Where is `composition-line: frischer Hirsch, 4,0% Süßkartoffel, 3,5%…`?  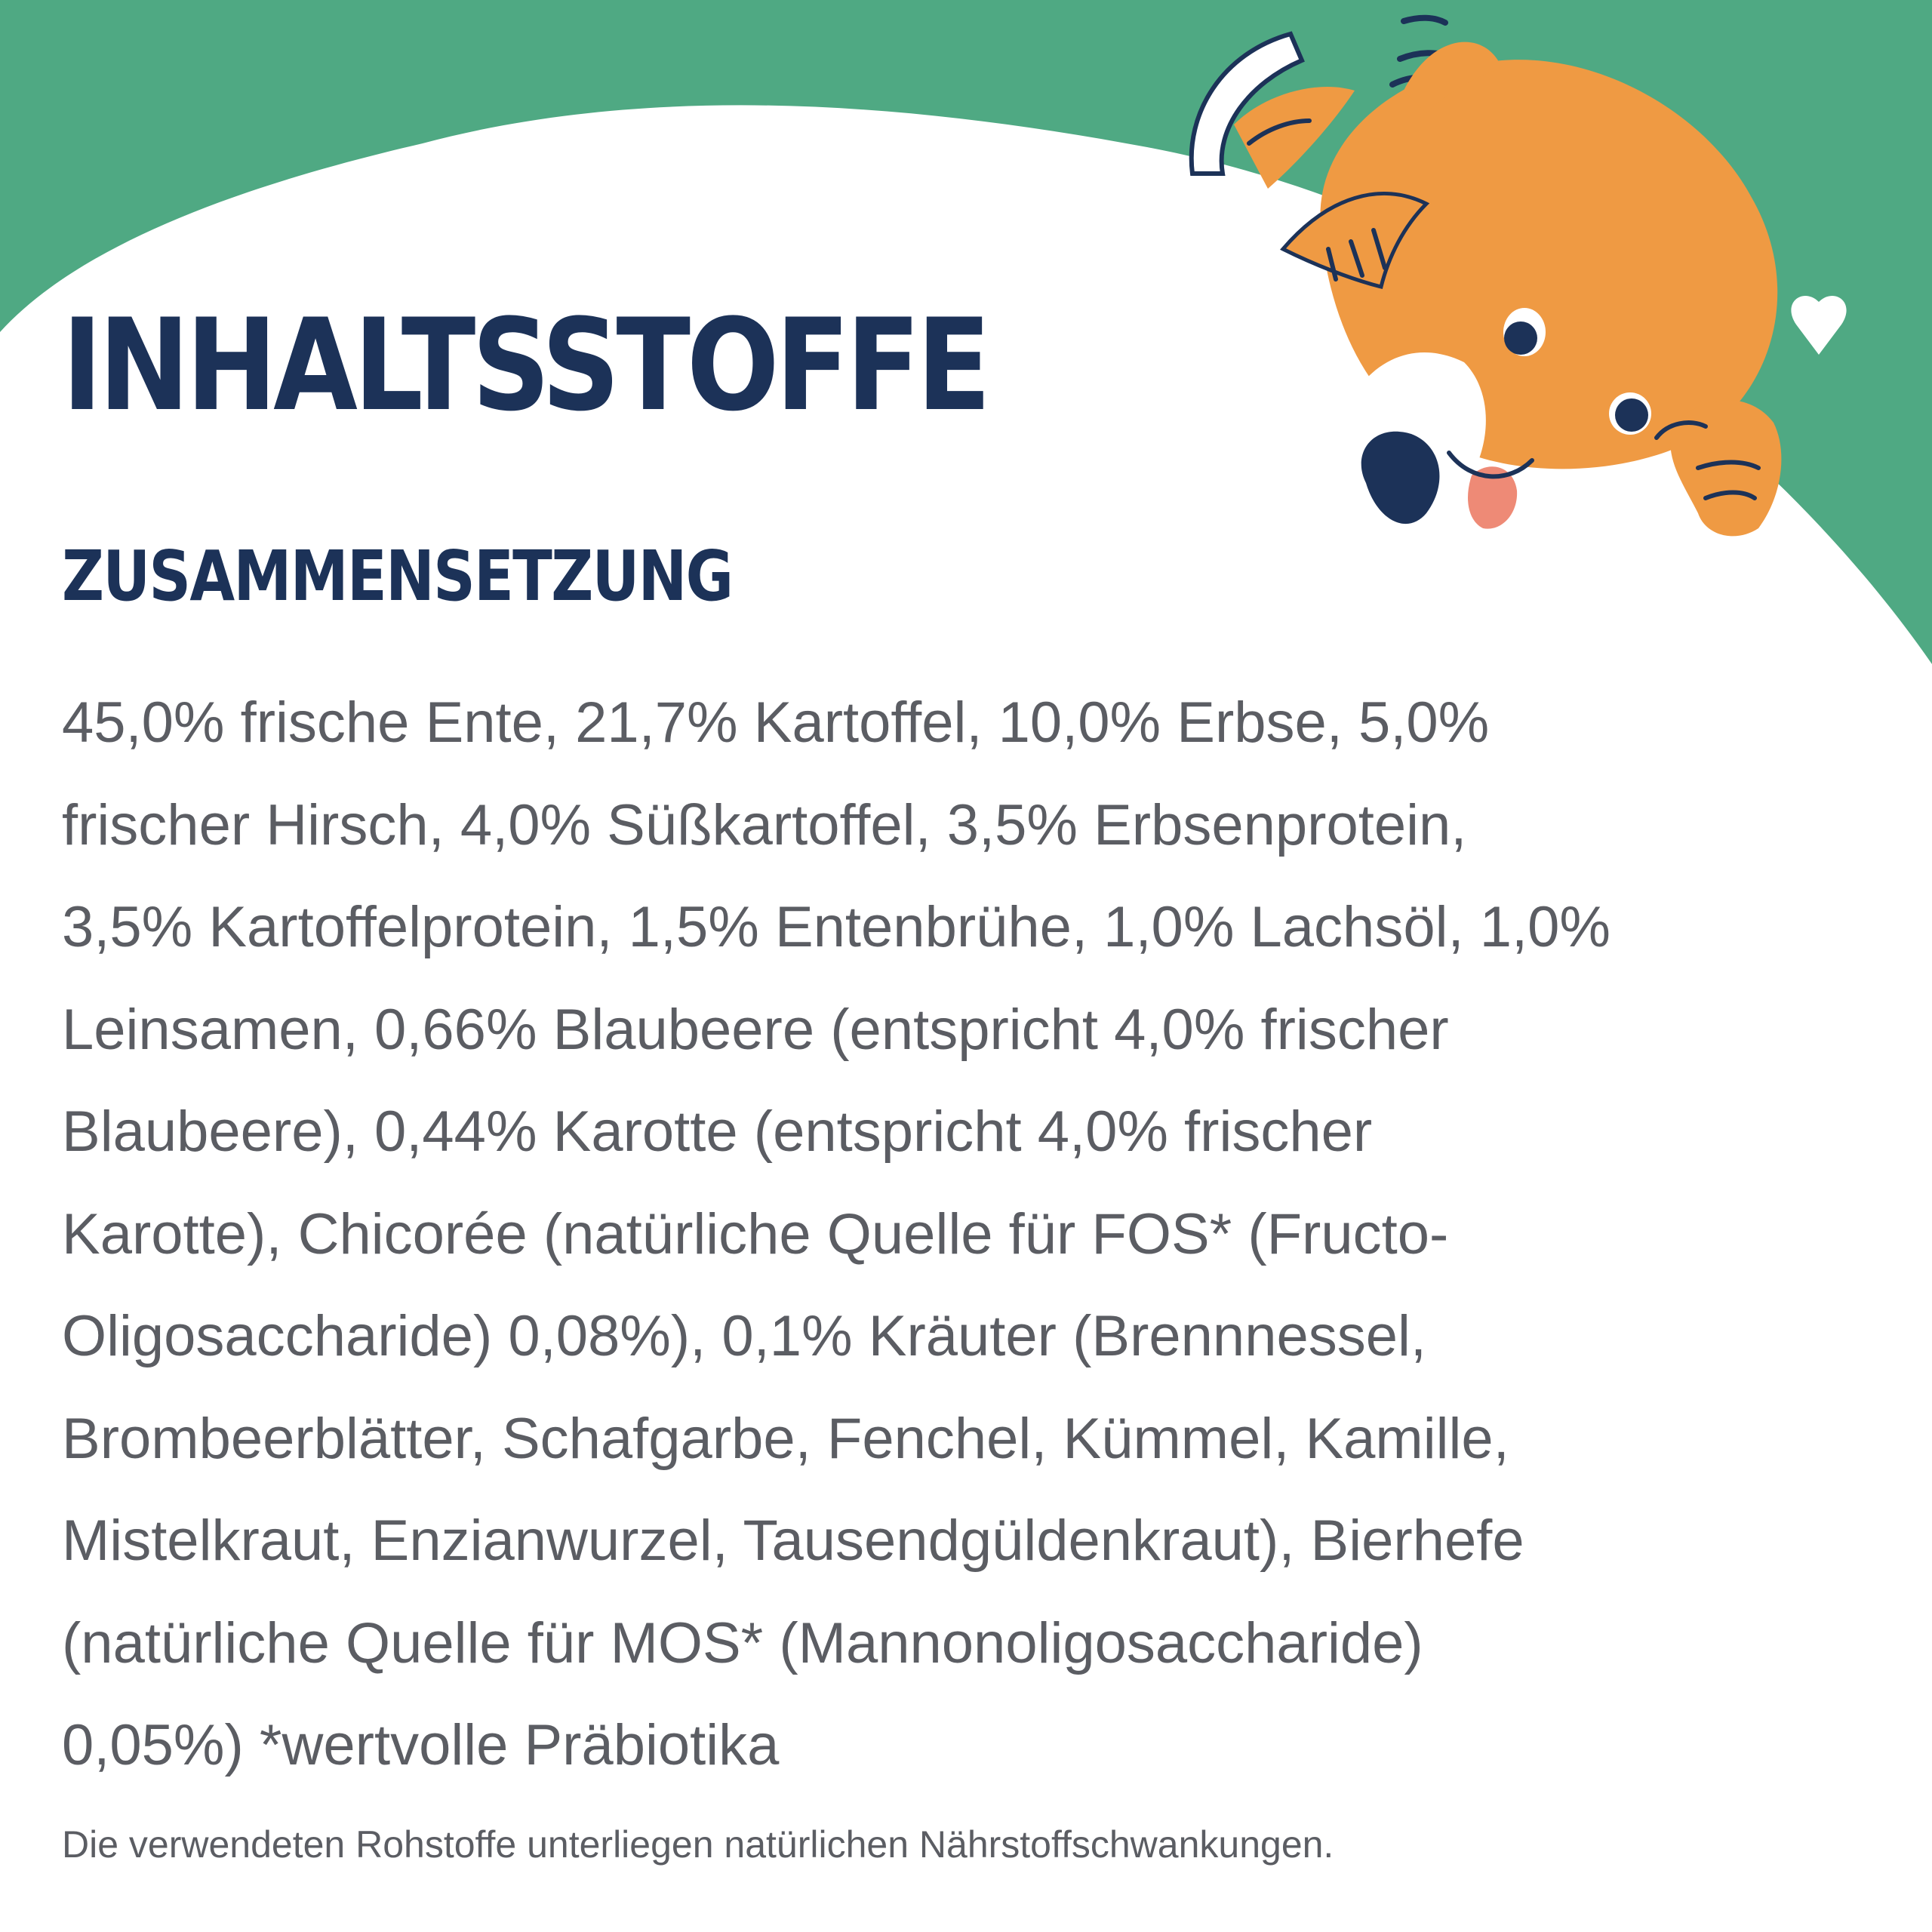 composition-line: frischer Hirsch, 4,0% Süßkartoffel, 3,5%… is located at coordinates (764, 824).